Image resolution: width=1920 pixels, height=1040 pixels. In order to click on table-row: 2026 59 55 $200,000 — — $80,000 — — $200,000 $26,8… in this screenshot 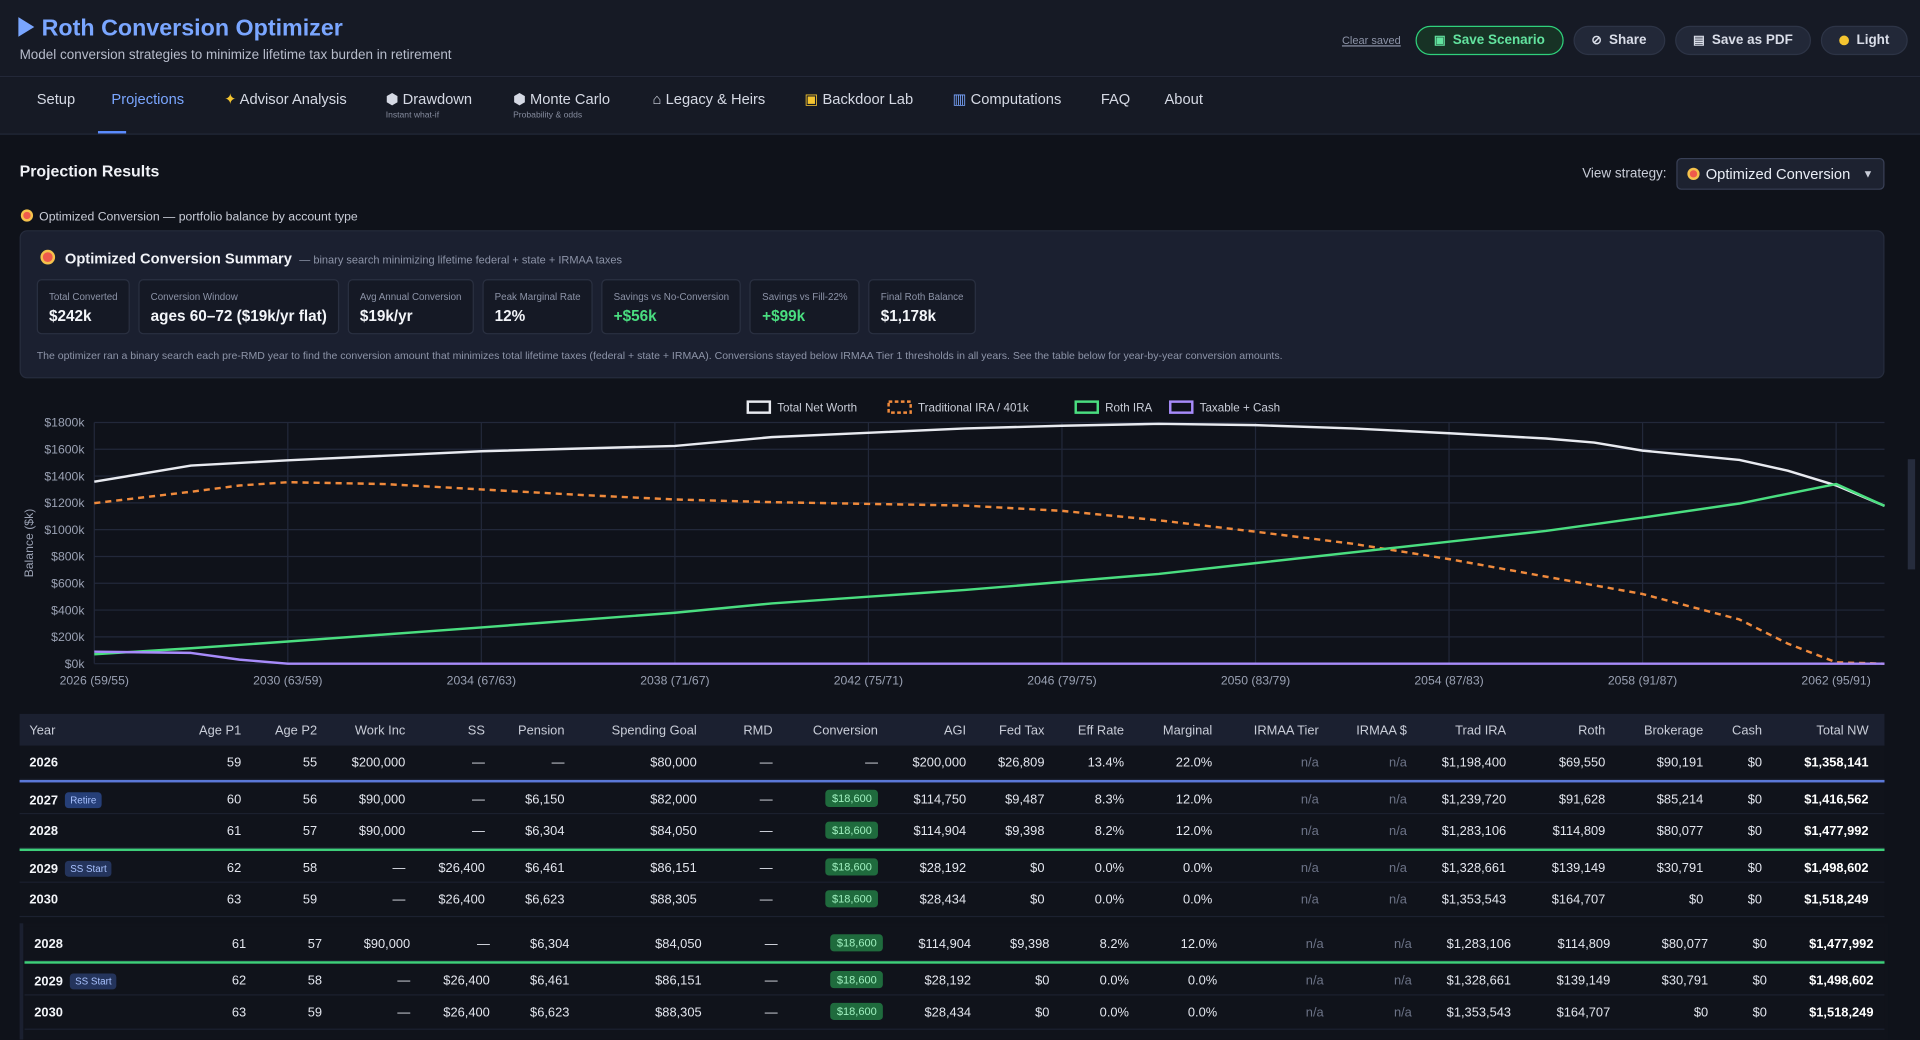, I will do `click(952, 763)`.